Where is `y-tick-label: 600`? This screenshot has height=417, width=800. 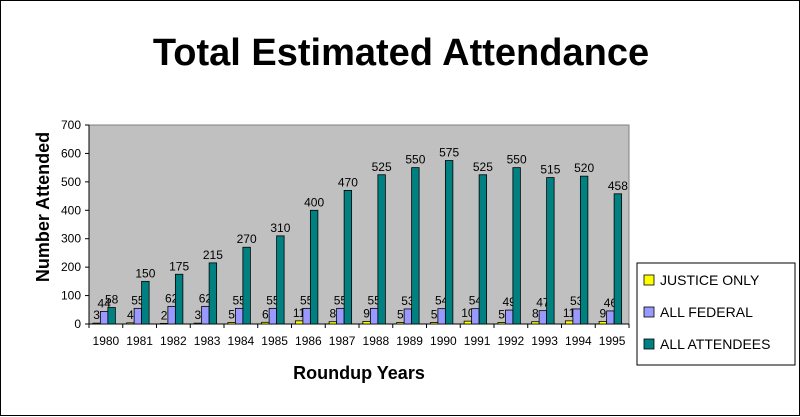 y-tick-label: 600 is located at coordinates (71, 153).